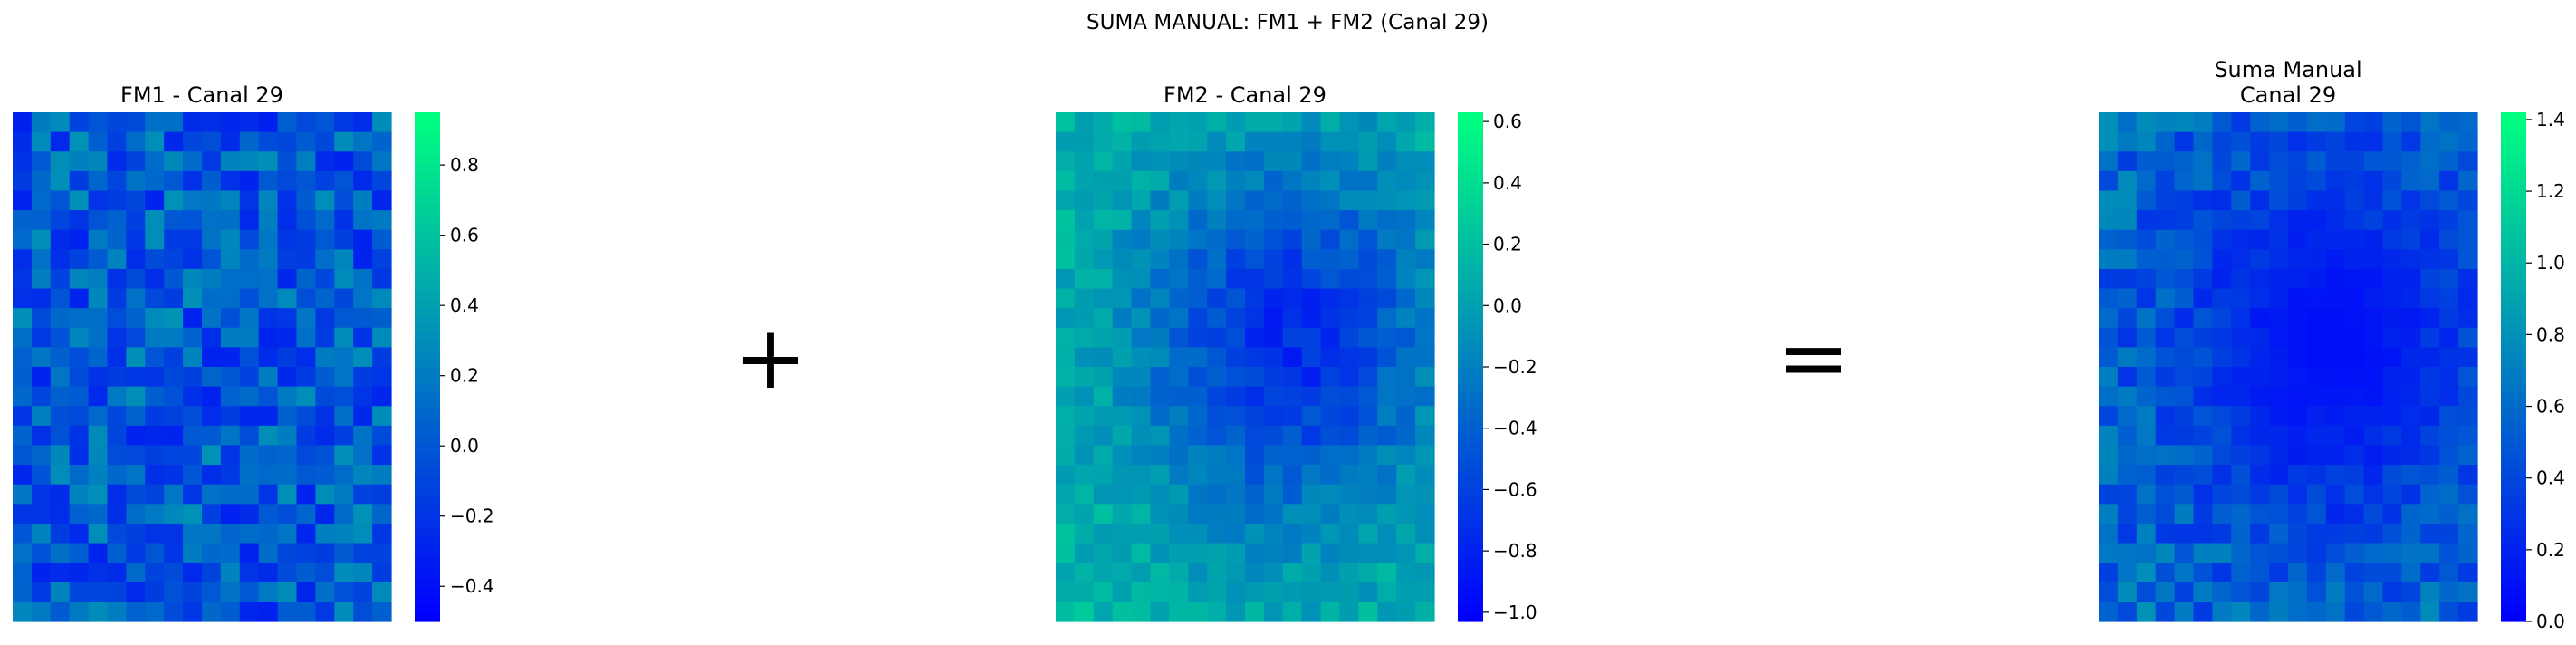 This screenshot has width=2576, height=645. I want to click on colorbar-fm1: 0.80.60.40.20.0−0.2−0.4, so click(454, 367).